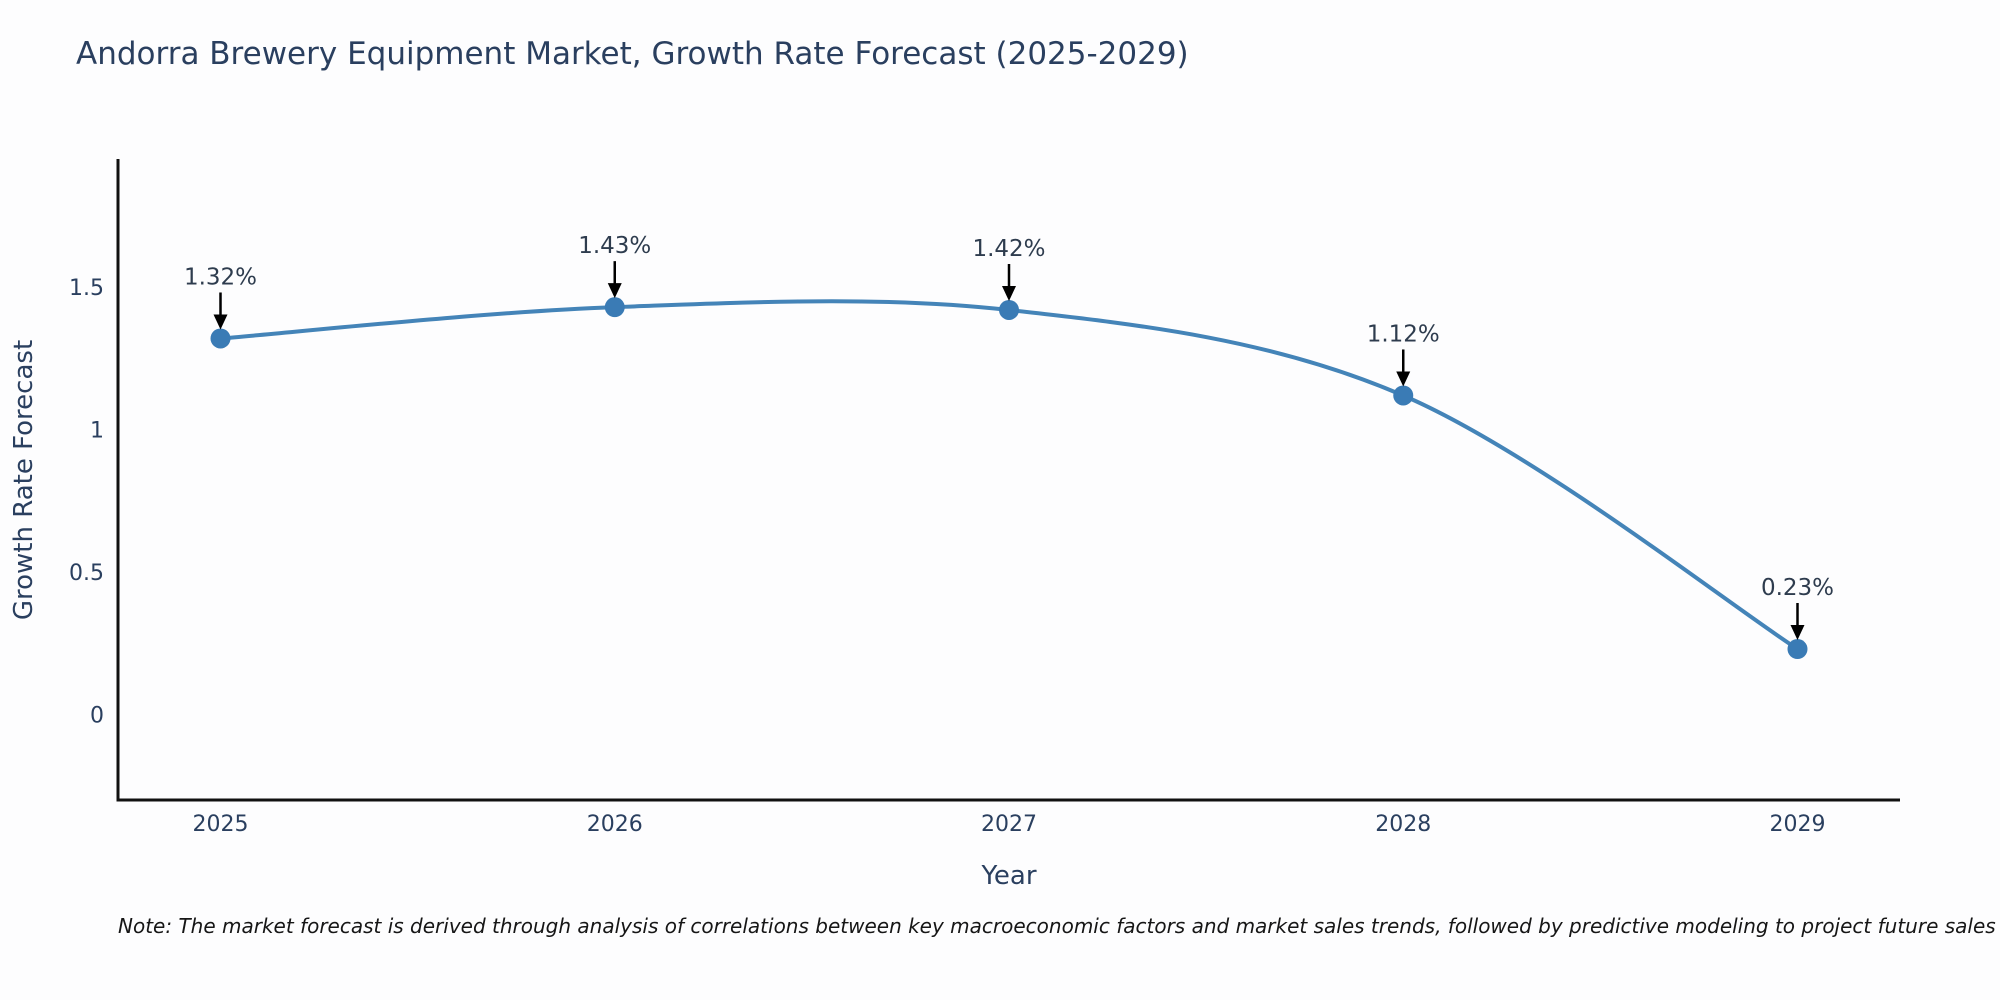 The height and width of the screenshot is (1000, 2000). Describe the element at coordinates (1008, 249) in the screenshot. I see `point-value-label: 1.42%` at that location.